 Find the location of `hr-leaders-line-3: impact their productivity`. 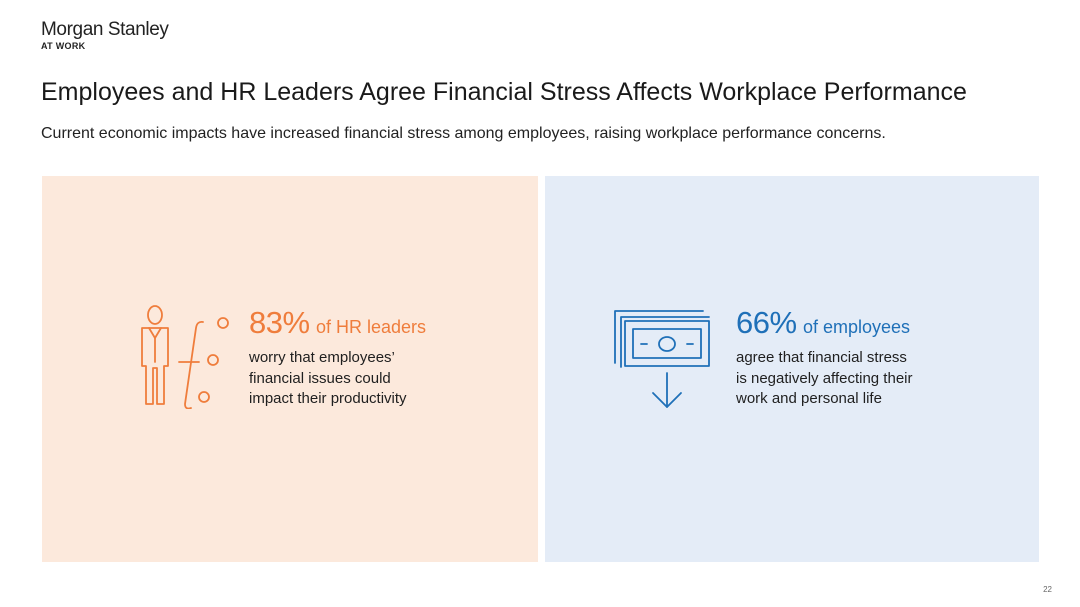

hr-leaders-line-3: impact their productivity is located at coordinates (328, 398).